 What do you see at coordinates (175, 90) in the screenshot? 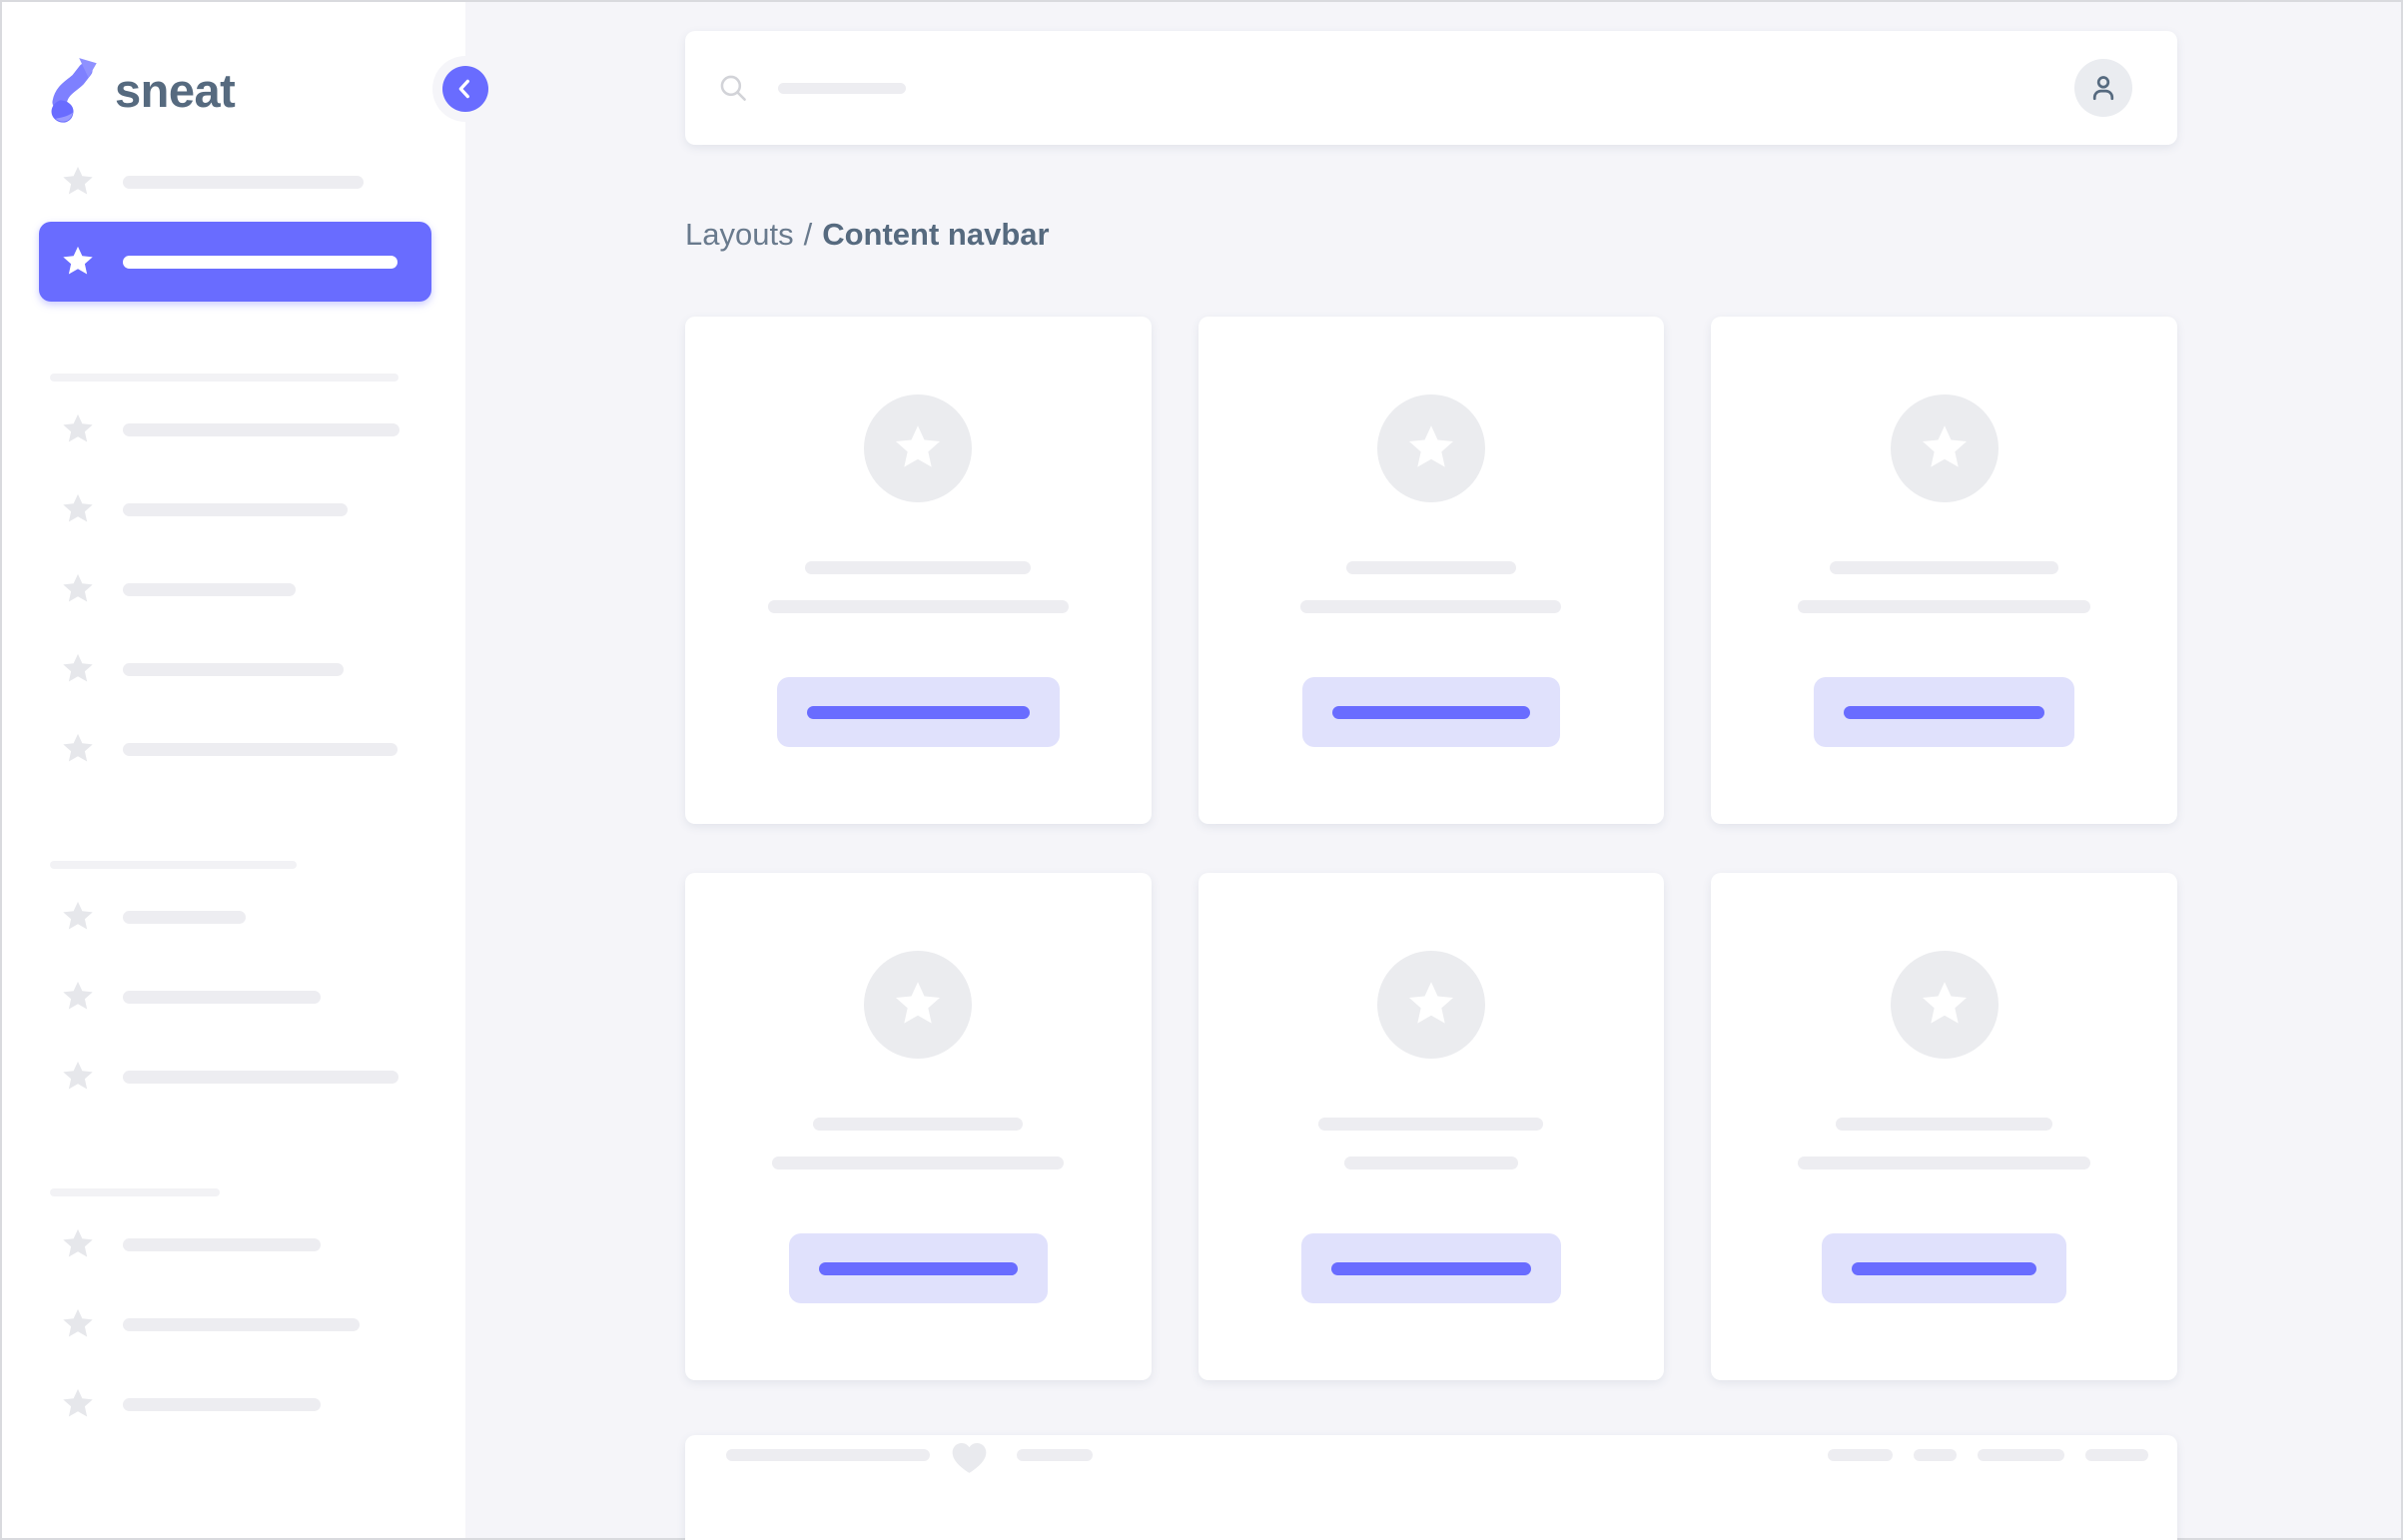
I see `logo-text: sneat` at bounding box center [175, 90].